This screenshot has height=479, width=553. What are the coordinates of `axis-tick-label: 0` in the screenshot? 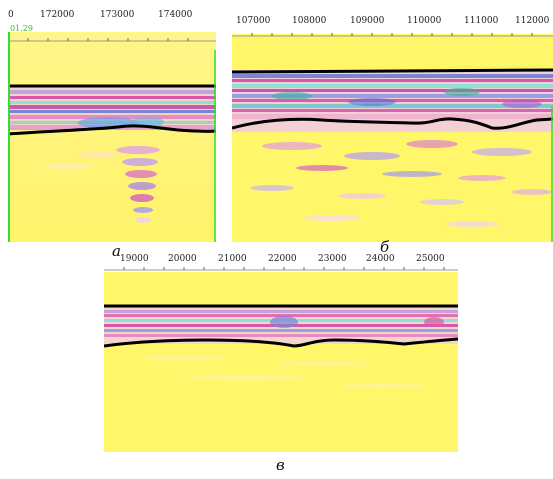 It's located at (11, 15).